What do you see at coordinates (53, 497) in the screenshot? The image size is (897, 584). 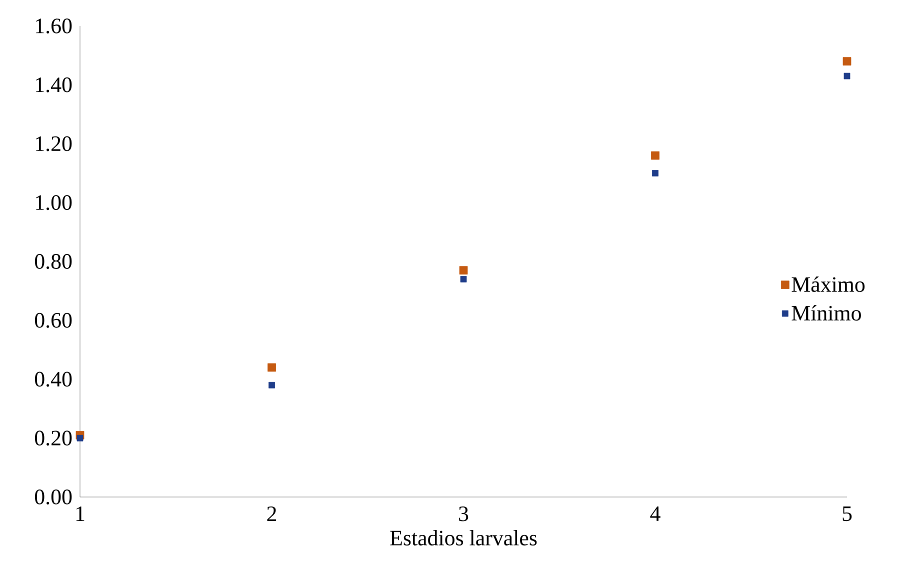 I see `y-tick-label: 0.00` at bounding box center [53, 497].